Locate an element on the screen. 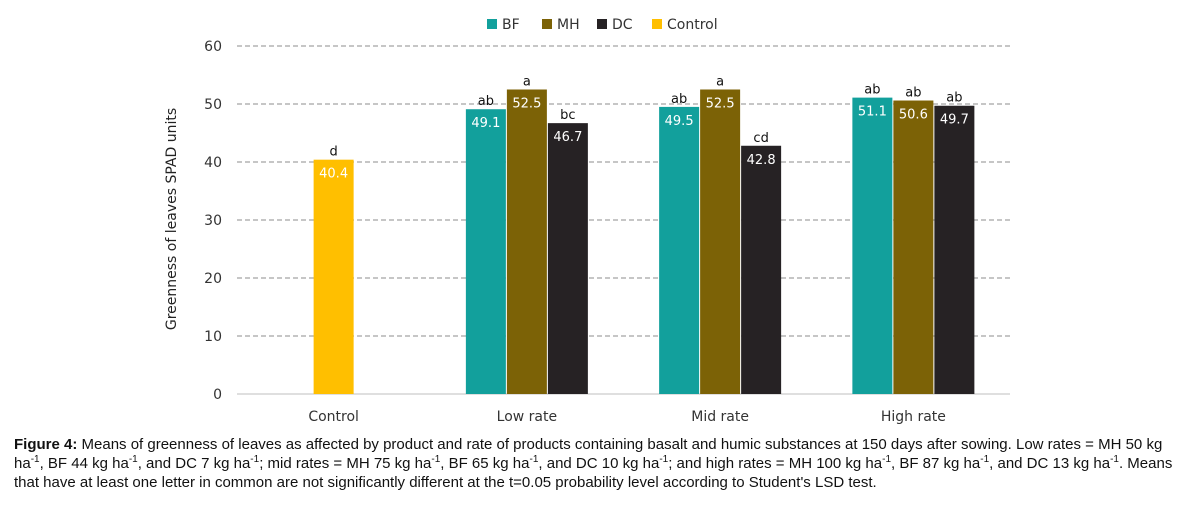 This screenshot has height=505, width=1182. y-tick-label: 10 is located at coordinates (213, 337).